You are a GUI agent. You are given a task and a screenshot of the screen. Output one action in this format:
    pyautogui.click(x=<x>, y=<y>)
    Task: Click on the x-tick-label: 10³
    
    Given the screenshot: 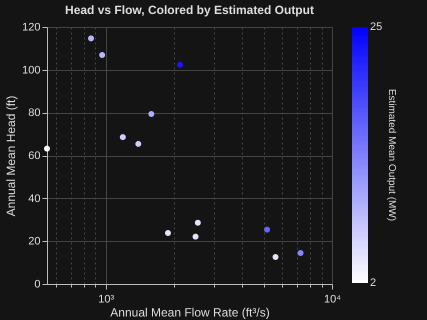 What is the action you would take?
    pyautogui.click(x=106, y=300)
    